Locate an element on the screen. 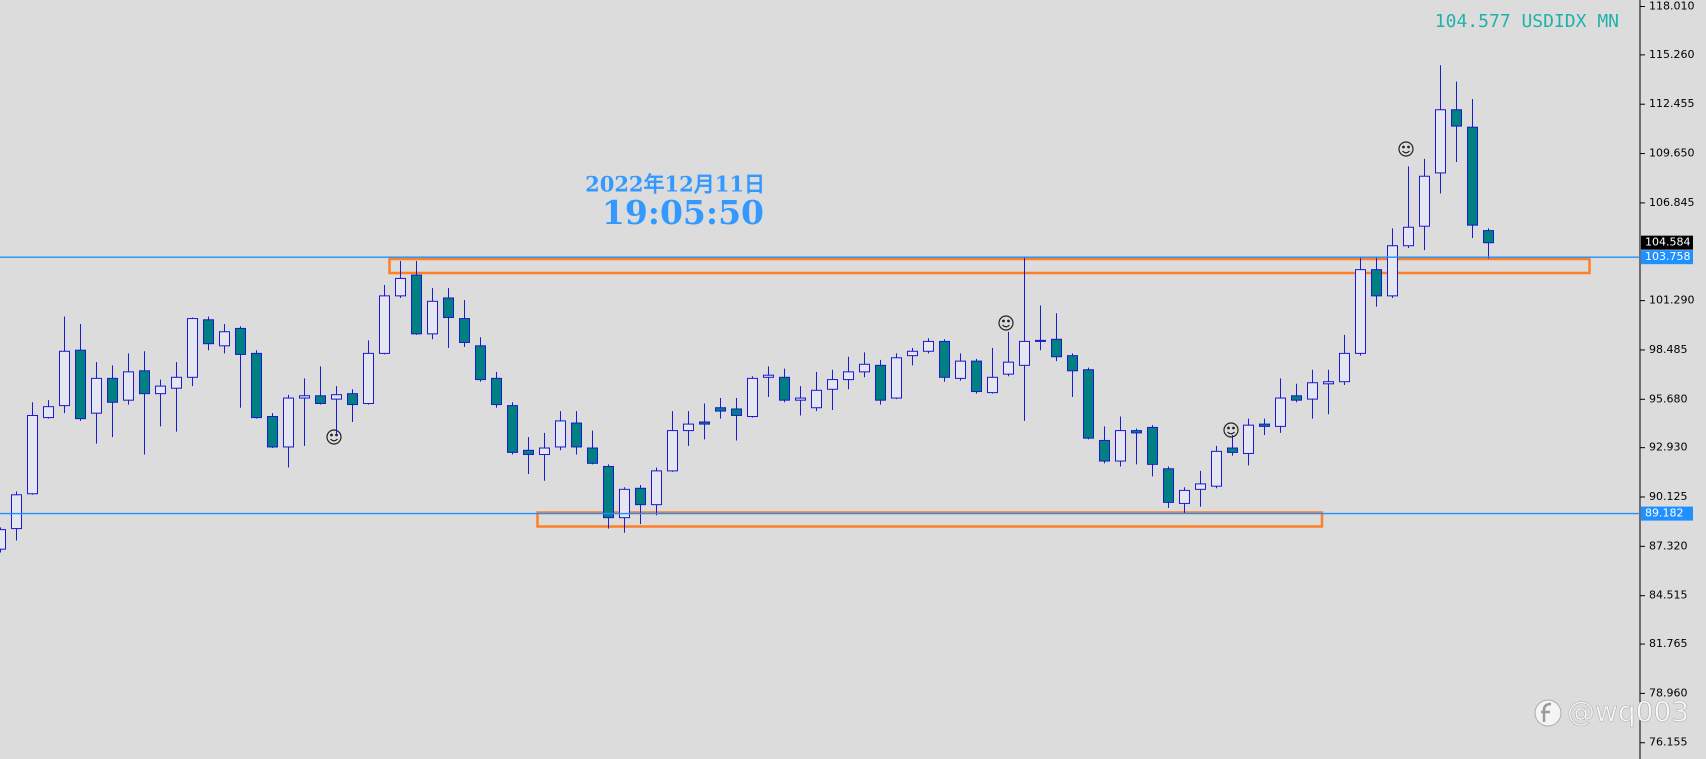 The image size is (1706, 759). y-tick-label: 95.680 is located at coordinates (1668, 398).